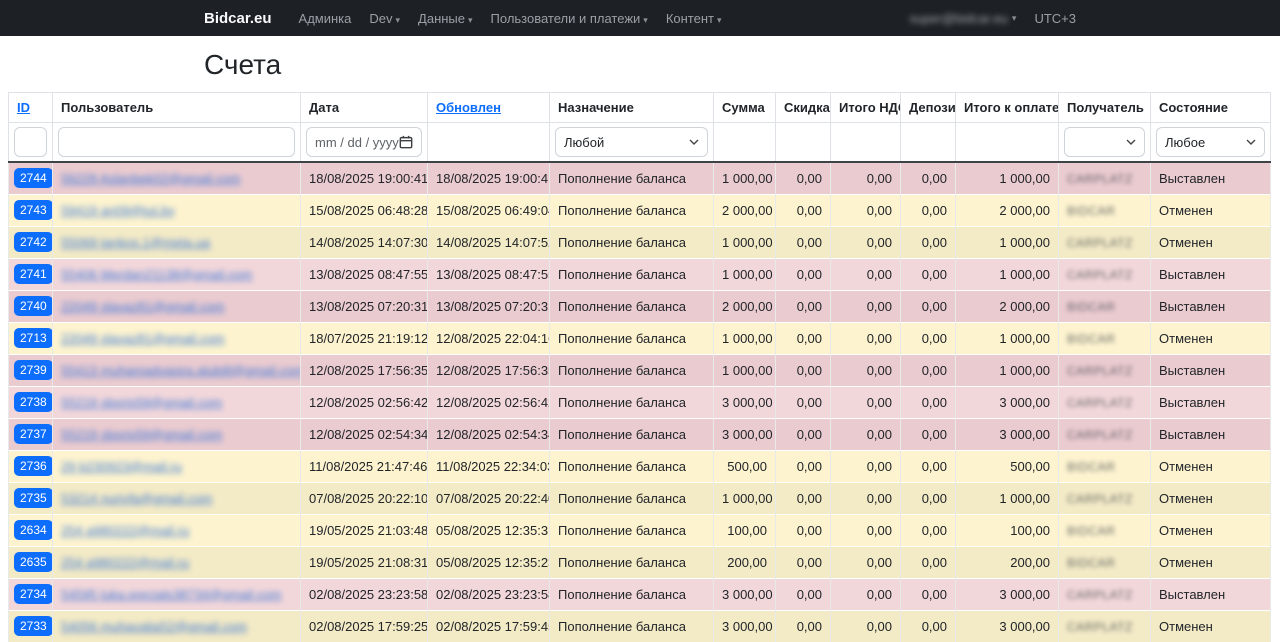  Describe the element at coordinates (33, 562) in the screenshot. I see `invoice-id-badge: 2635` at that location.